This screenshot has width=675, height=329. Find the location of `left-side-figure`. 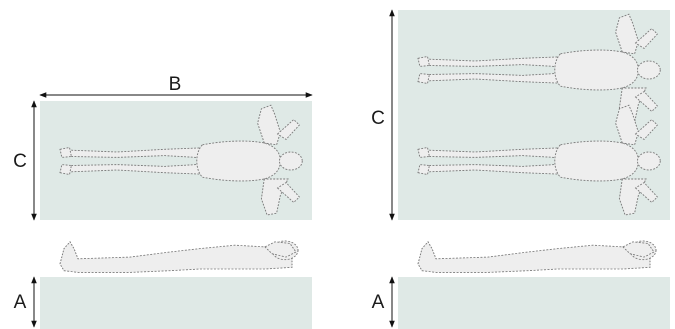

left-side-figure is located at coordinates (179, 256).